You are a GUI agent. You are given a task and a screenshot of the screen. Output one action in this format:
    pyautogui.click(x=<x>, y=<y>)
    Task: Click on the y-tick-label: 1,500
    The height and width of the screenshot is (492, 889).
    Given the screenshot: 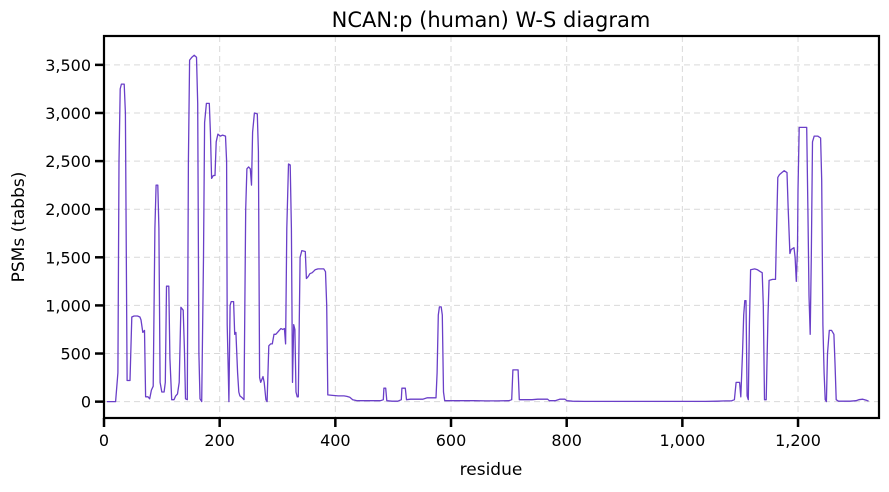 What is the action you would take?
    pyautogui.click(x=68, y=257)
    